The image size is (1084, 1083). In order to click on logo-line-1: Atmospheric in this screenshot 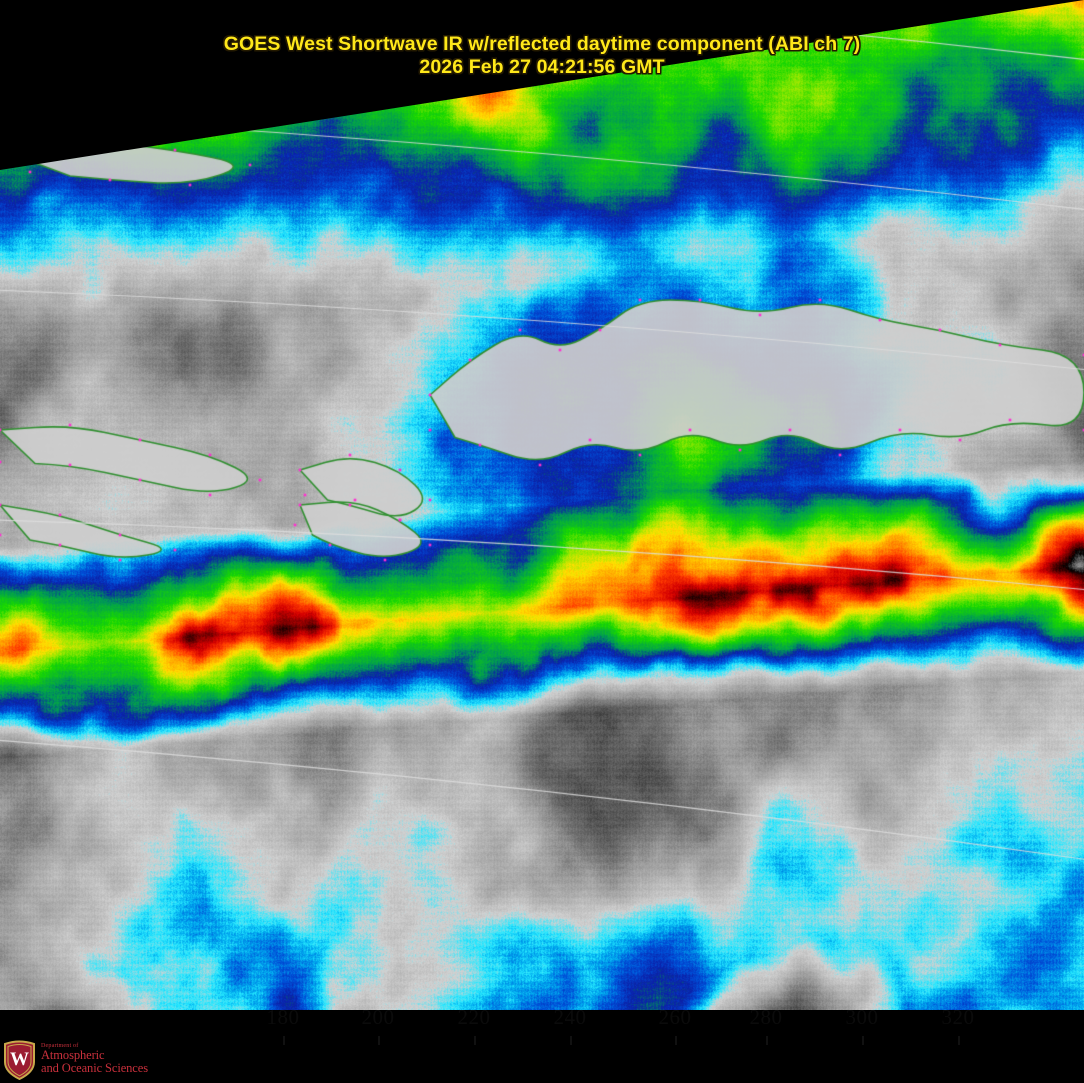, I will do `click(73, 1054)`.